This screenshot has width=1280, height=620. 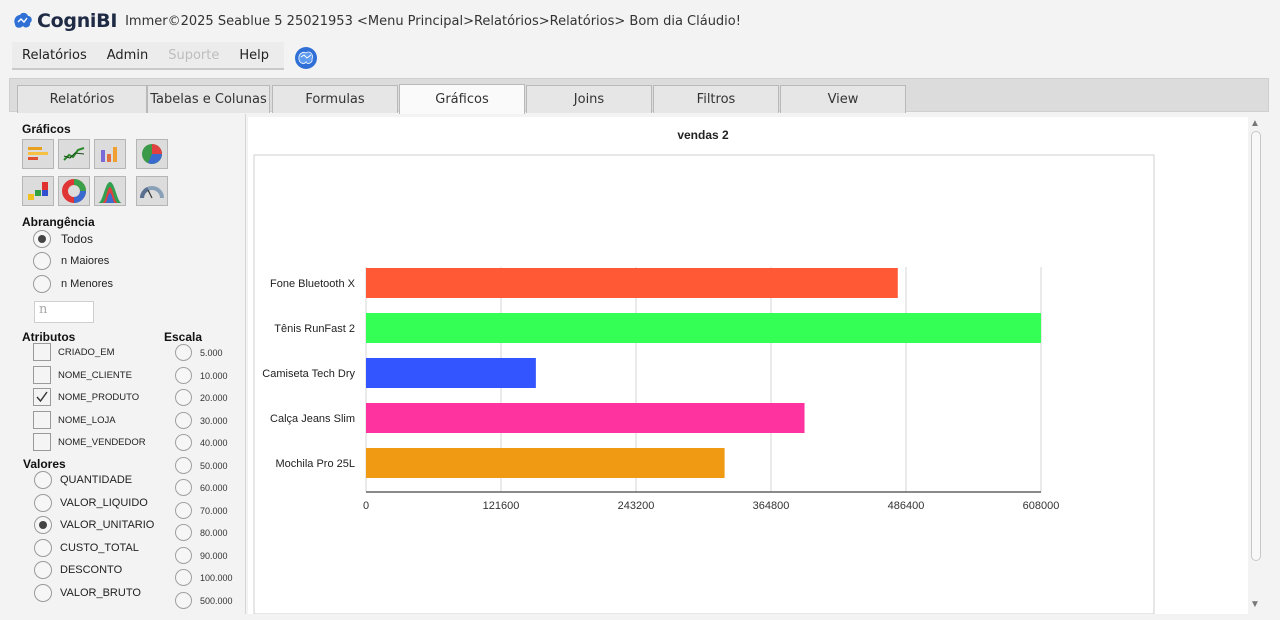 I want to click on area-chart-button, so click(x=110, y=191).